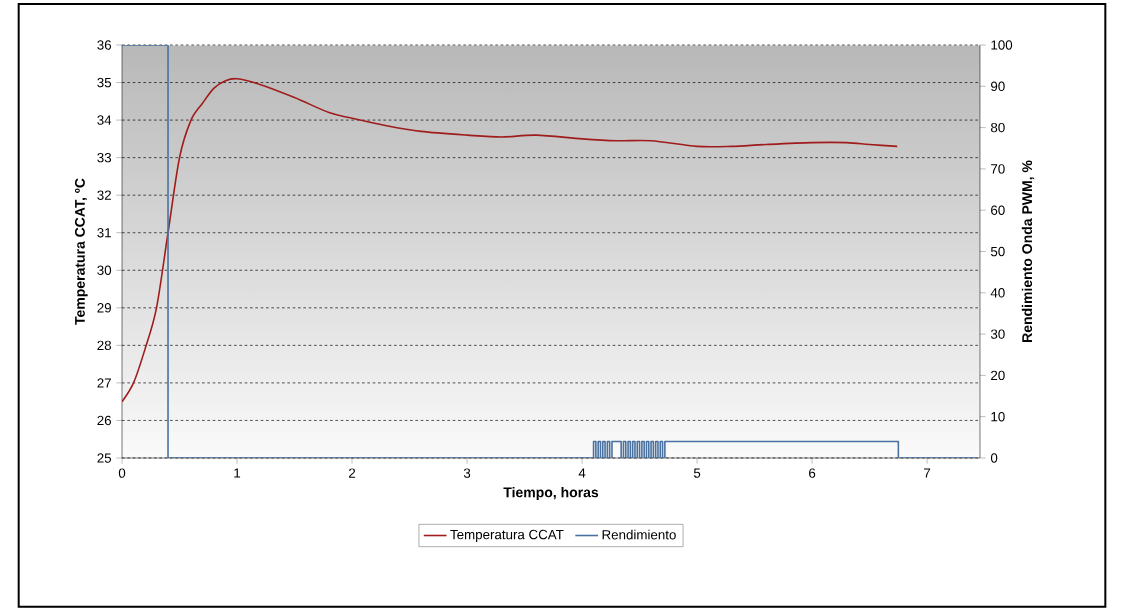 The height and width of the screenshot is (613, 1123). What do you see at coordinates (104, 233) in the screenshot?
I see `y-tick-label: 31` at bounding box center [104, 233].